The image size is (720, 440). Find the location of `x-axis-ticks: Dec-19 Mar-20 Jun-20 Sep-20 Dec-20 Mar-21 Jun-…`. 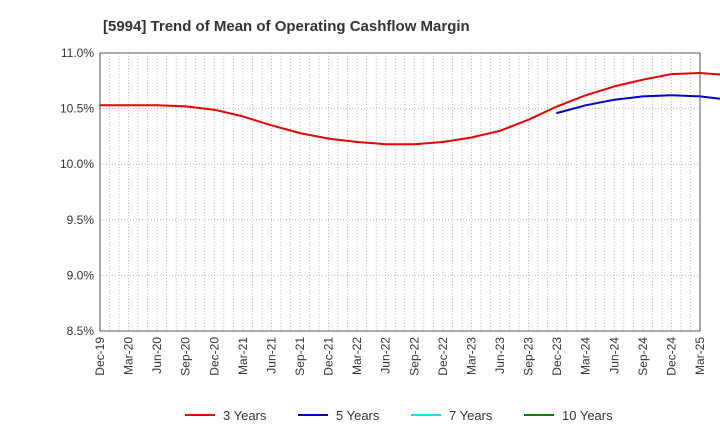

x-axis-ticks: Dec-19 Mar-20 Jun-20 Sep-20 Dec-20 Mar-21 Jun-… is located at coordinates (400, 356).